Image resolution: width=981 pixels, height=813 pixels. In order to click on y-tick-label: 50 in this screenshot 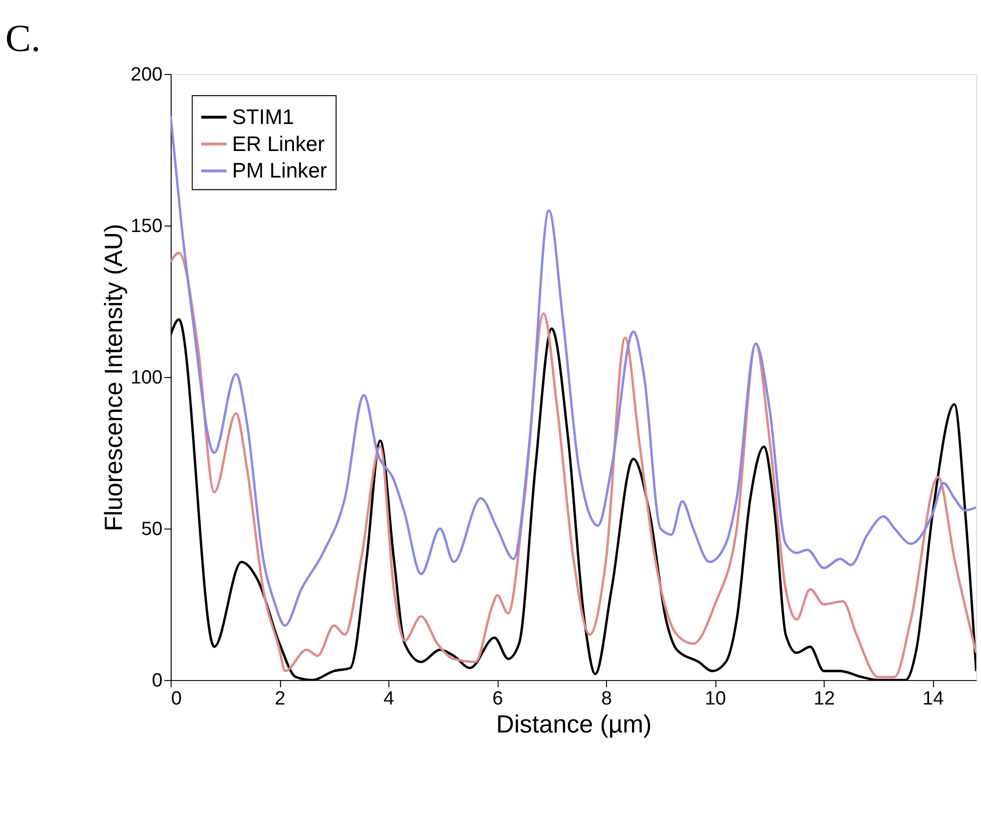, I will do `click(152, 529)`.